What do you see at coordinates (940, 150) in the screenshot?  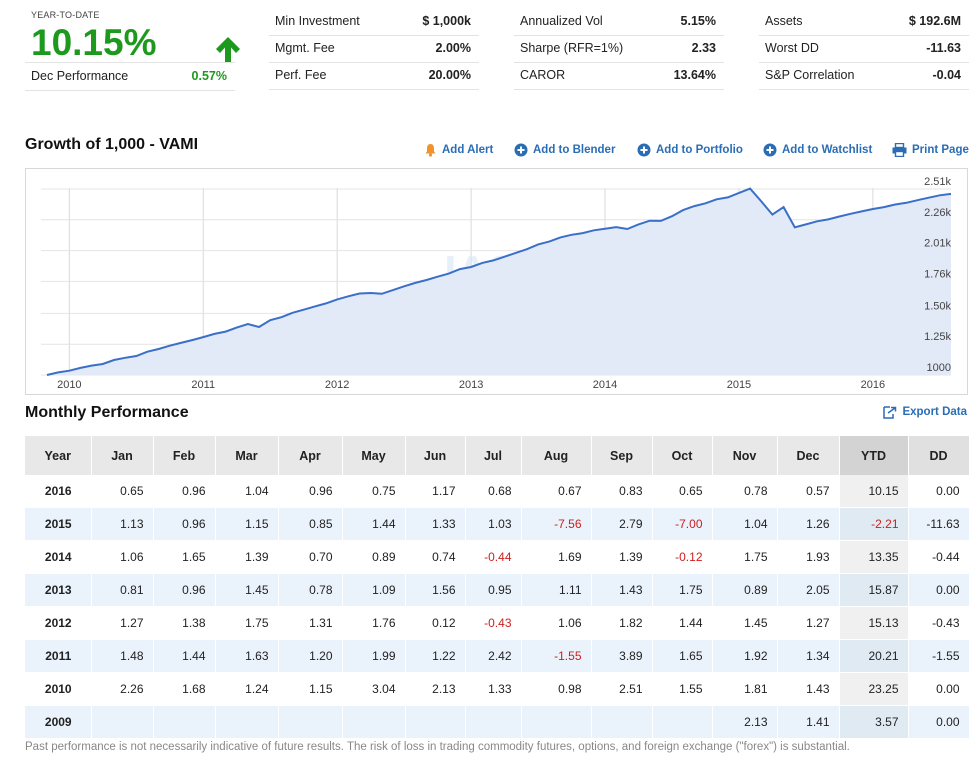 I see `print-page-label: Print Page` at bounding box center [940, 150].